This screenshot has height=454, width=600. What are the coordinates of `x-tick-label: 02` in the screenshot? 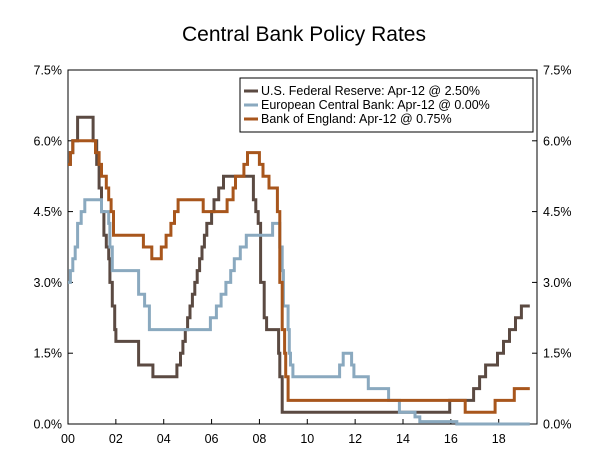 It's located at (116, 439).